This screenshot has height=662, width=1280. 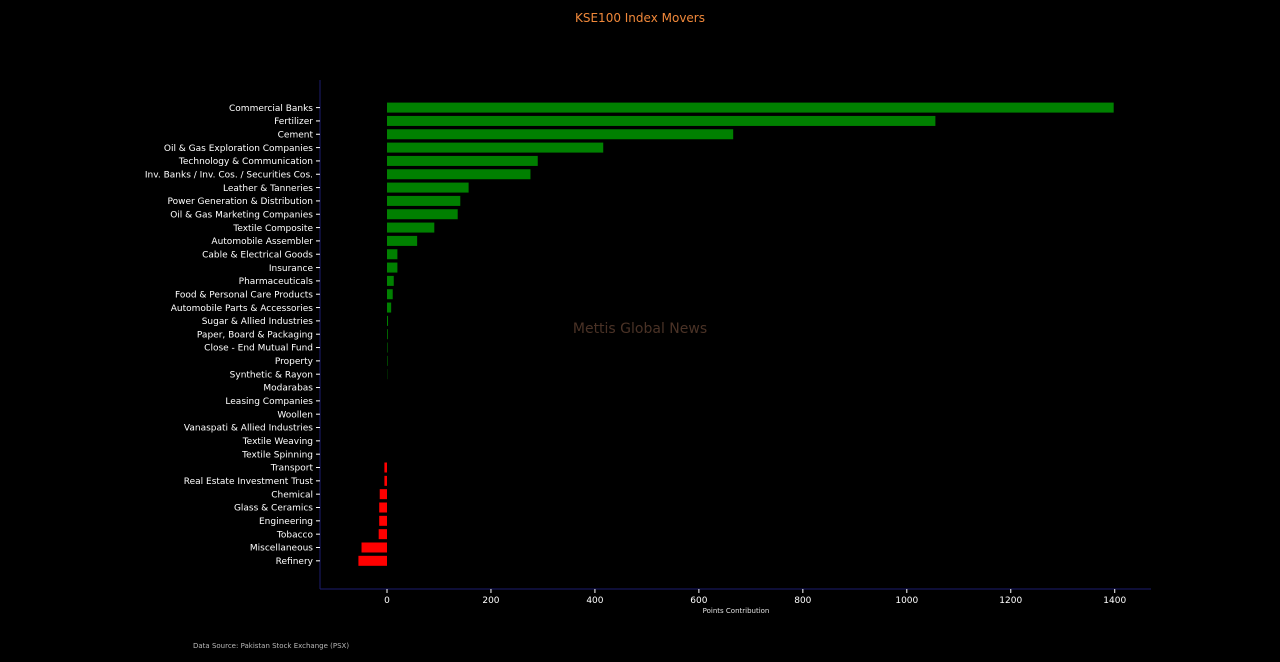 I want to click on y-tick-label: Engineering, so click(x=286, y=522).